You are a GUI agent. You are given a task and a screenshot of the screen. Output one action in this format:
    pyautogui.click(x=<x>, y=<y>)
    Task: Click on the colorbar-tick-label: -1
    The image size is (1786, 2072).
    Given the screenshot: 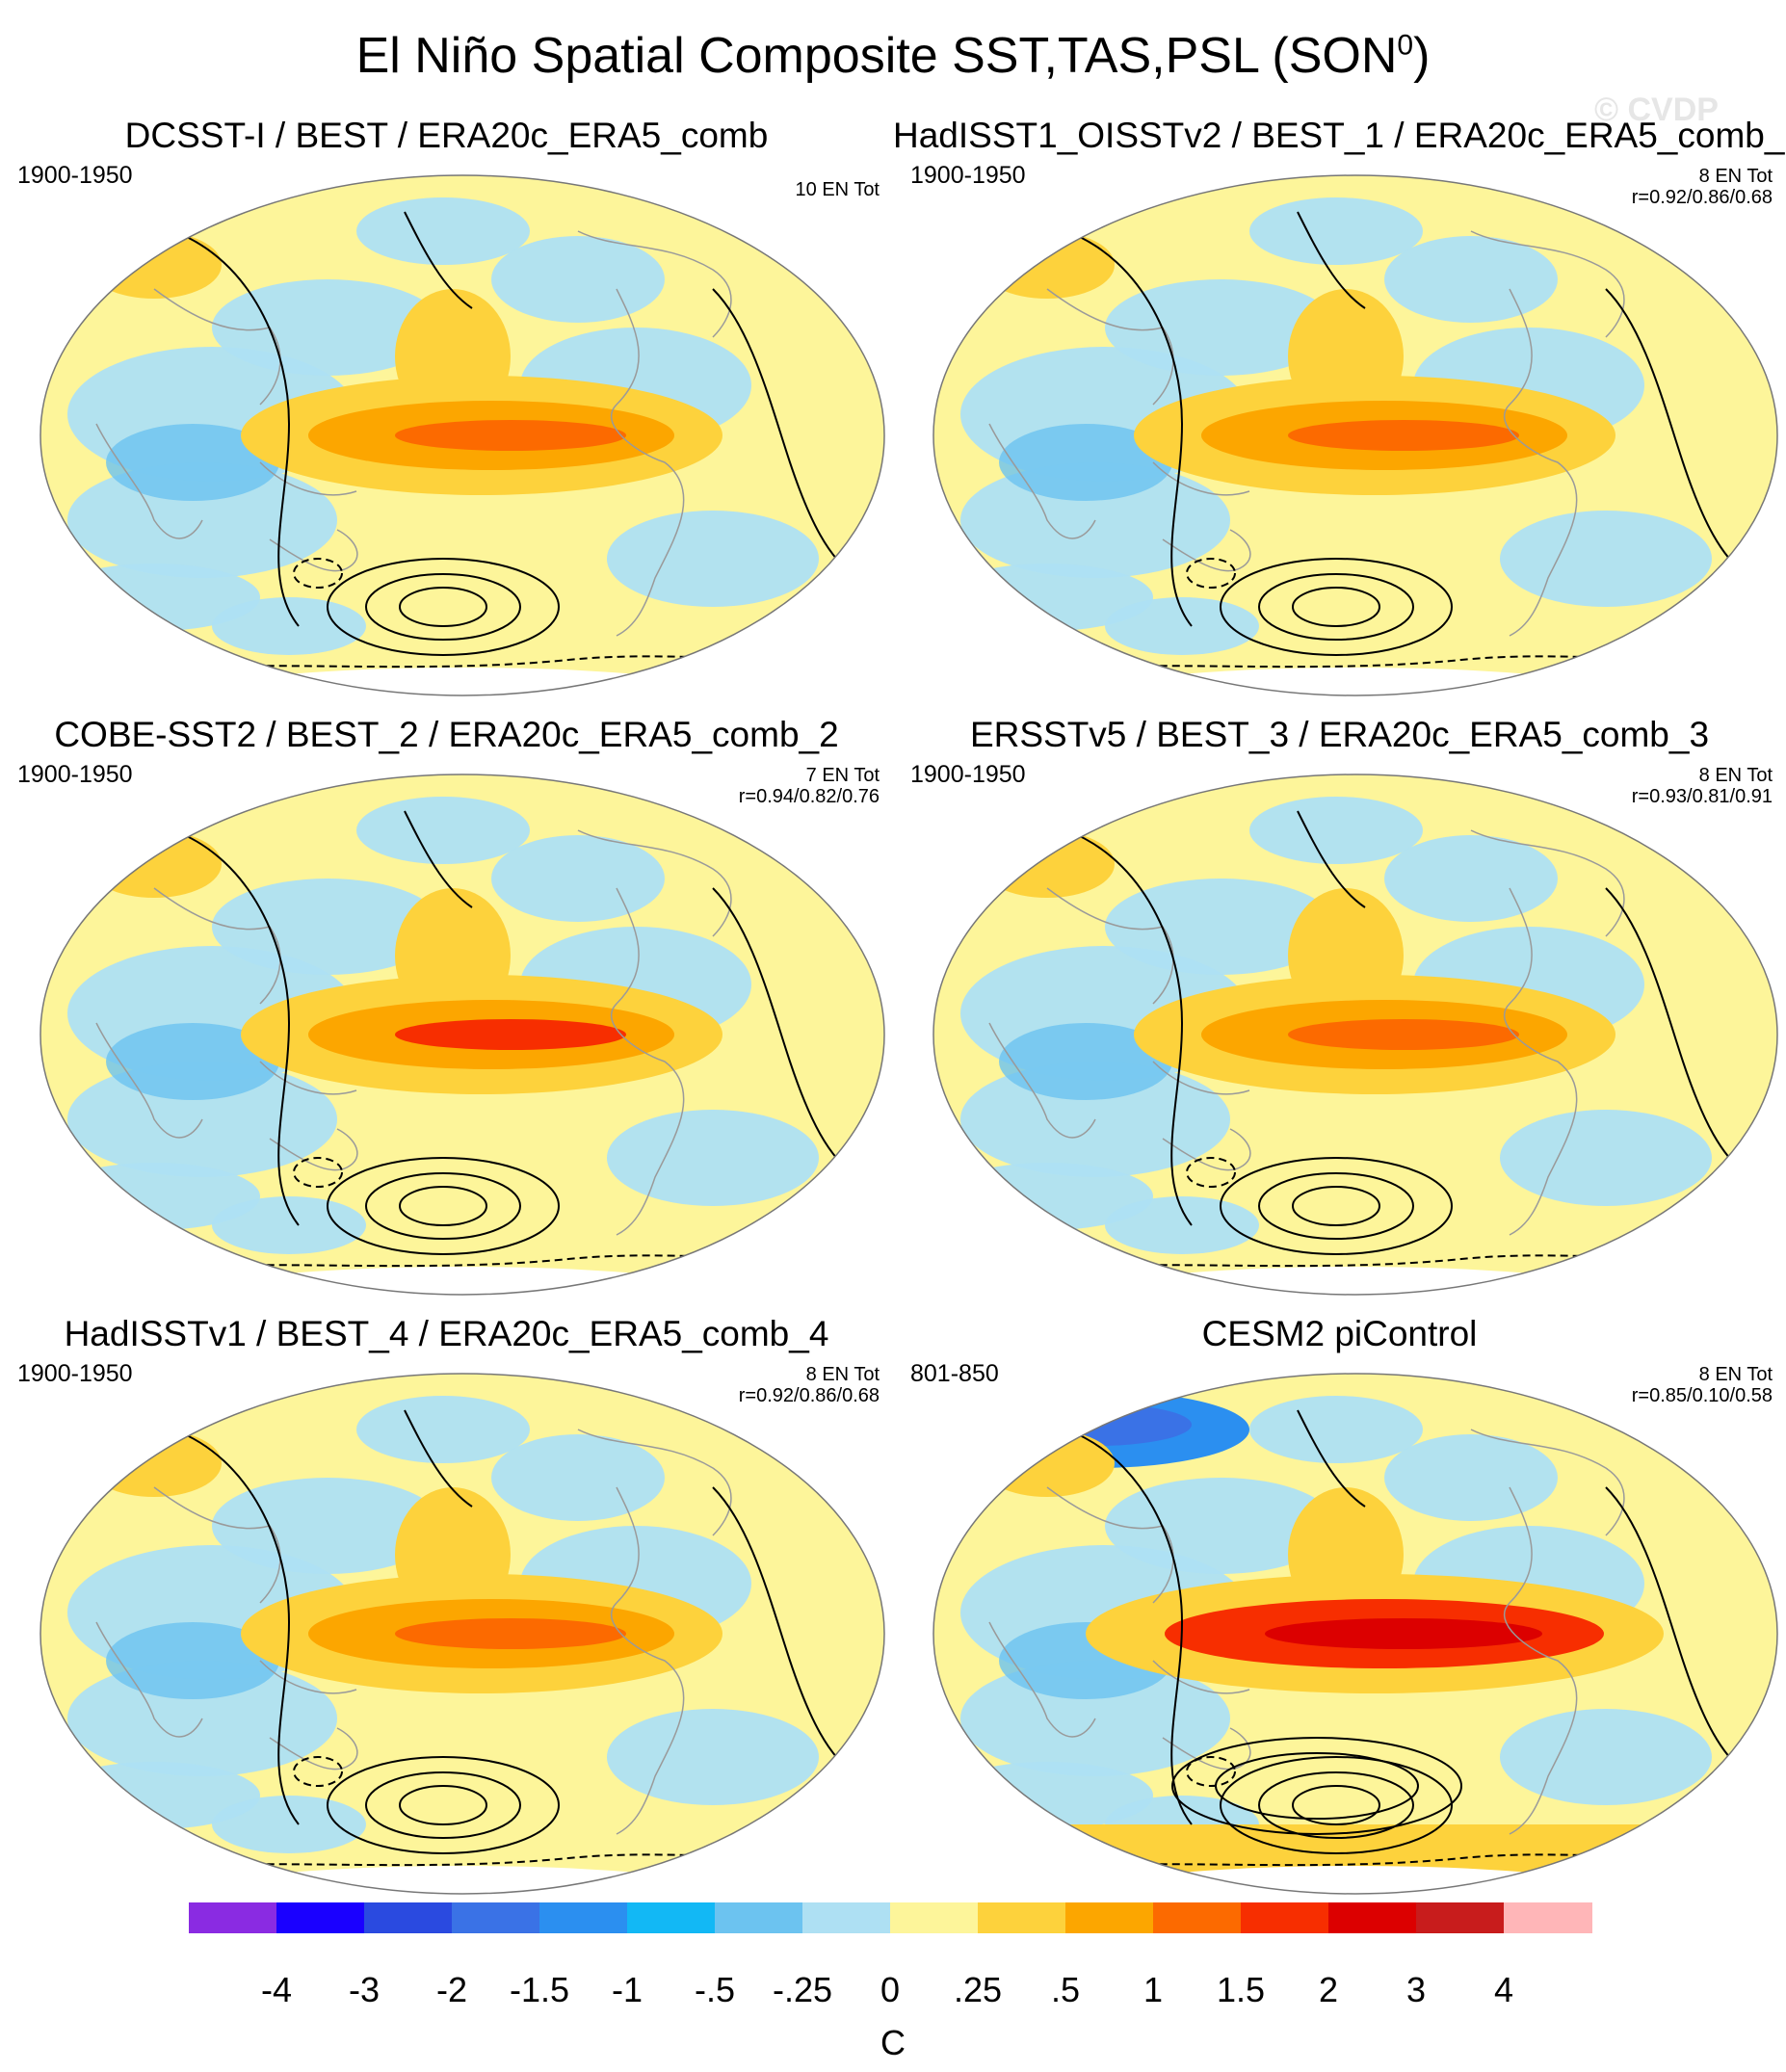 What is the action you would take?
    pyautogui.click(x=627, y=1990)
    